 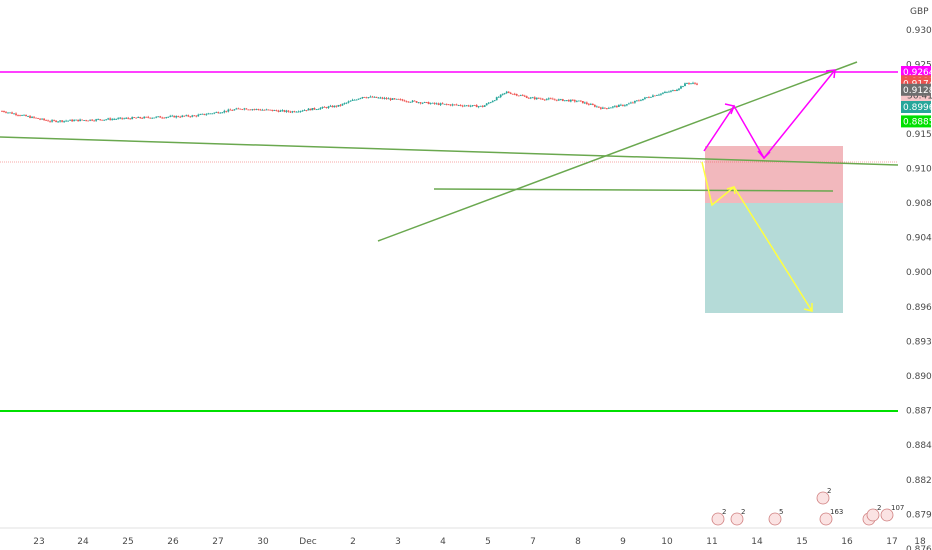 I want to click on idea-badges: 225231632107, so click(x=807, y=506).